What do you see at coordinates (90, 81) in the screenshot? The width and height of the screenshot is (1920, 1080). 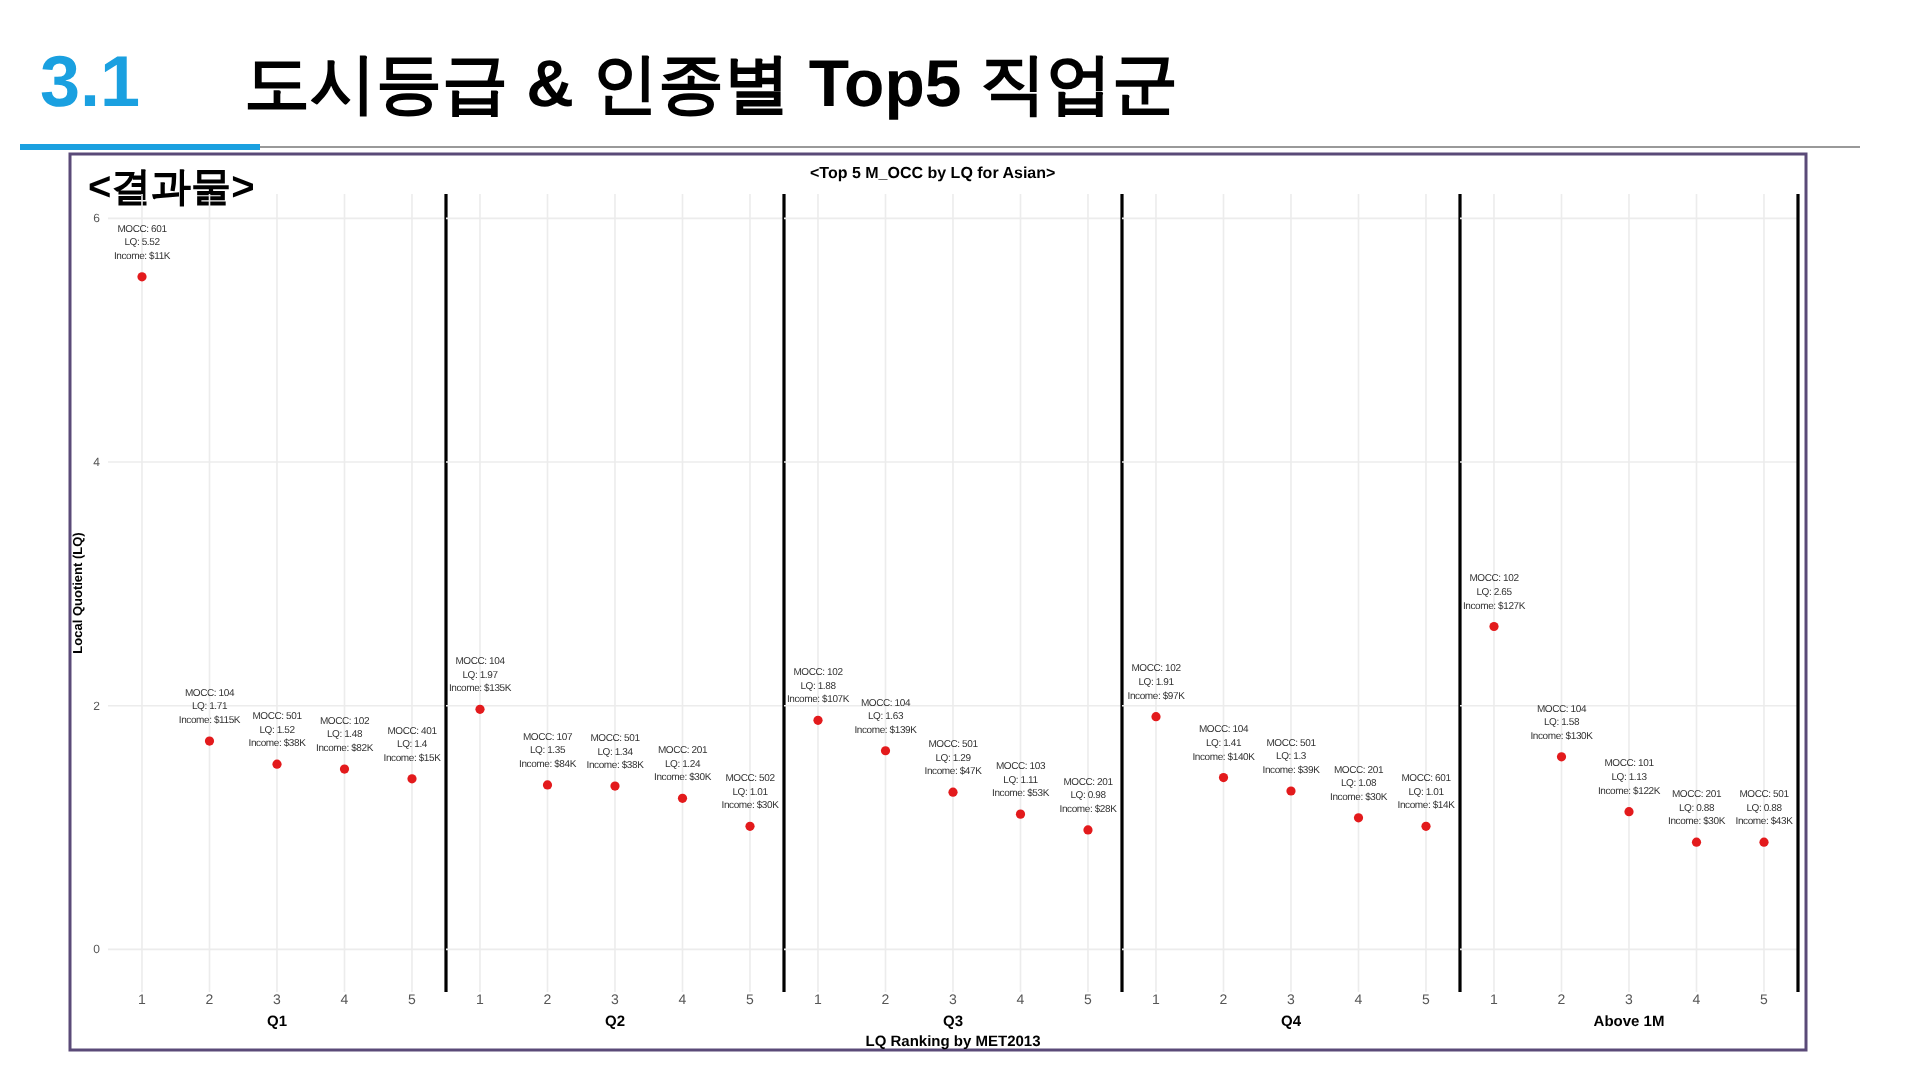 I see `text: 3.1` at bounding box center [90, 81].